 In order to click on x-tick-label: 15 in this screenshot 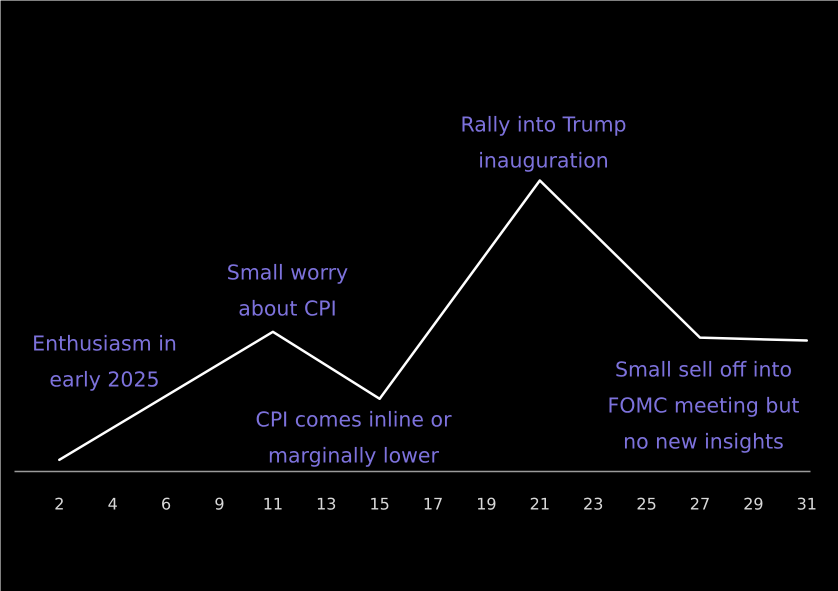, I will do `click(379, 504)`.